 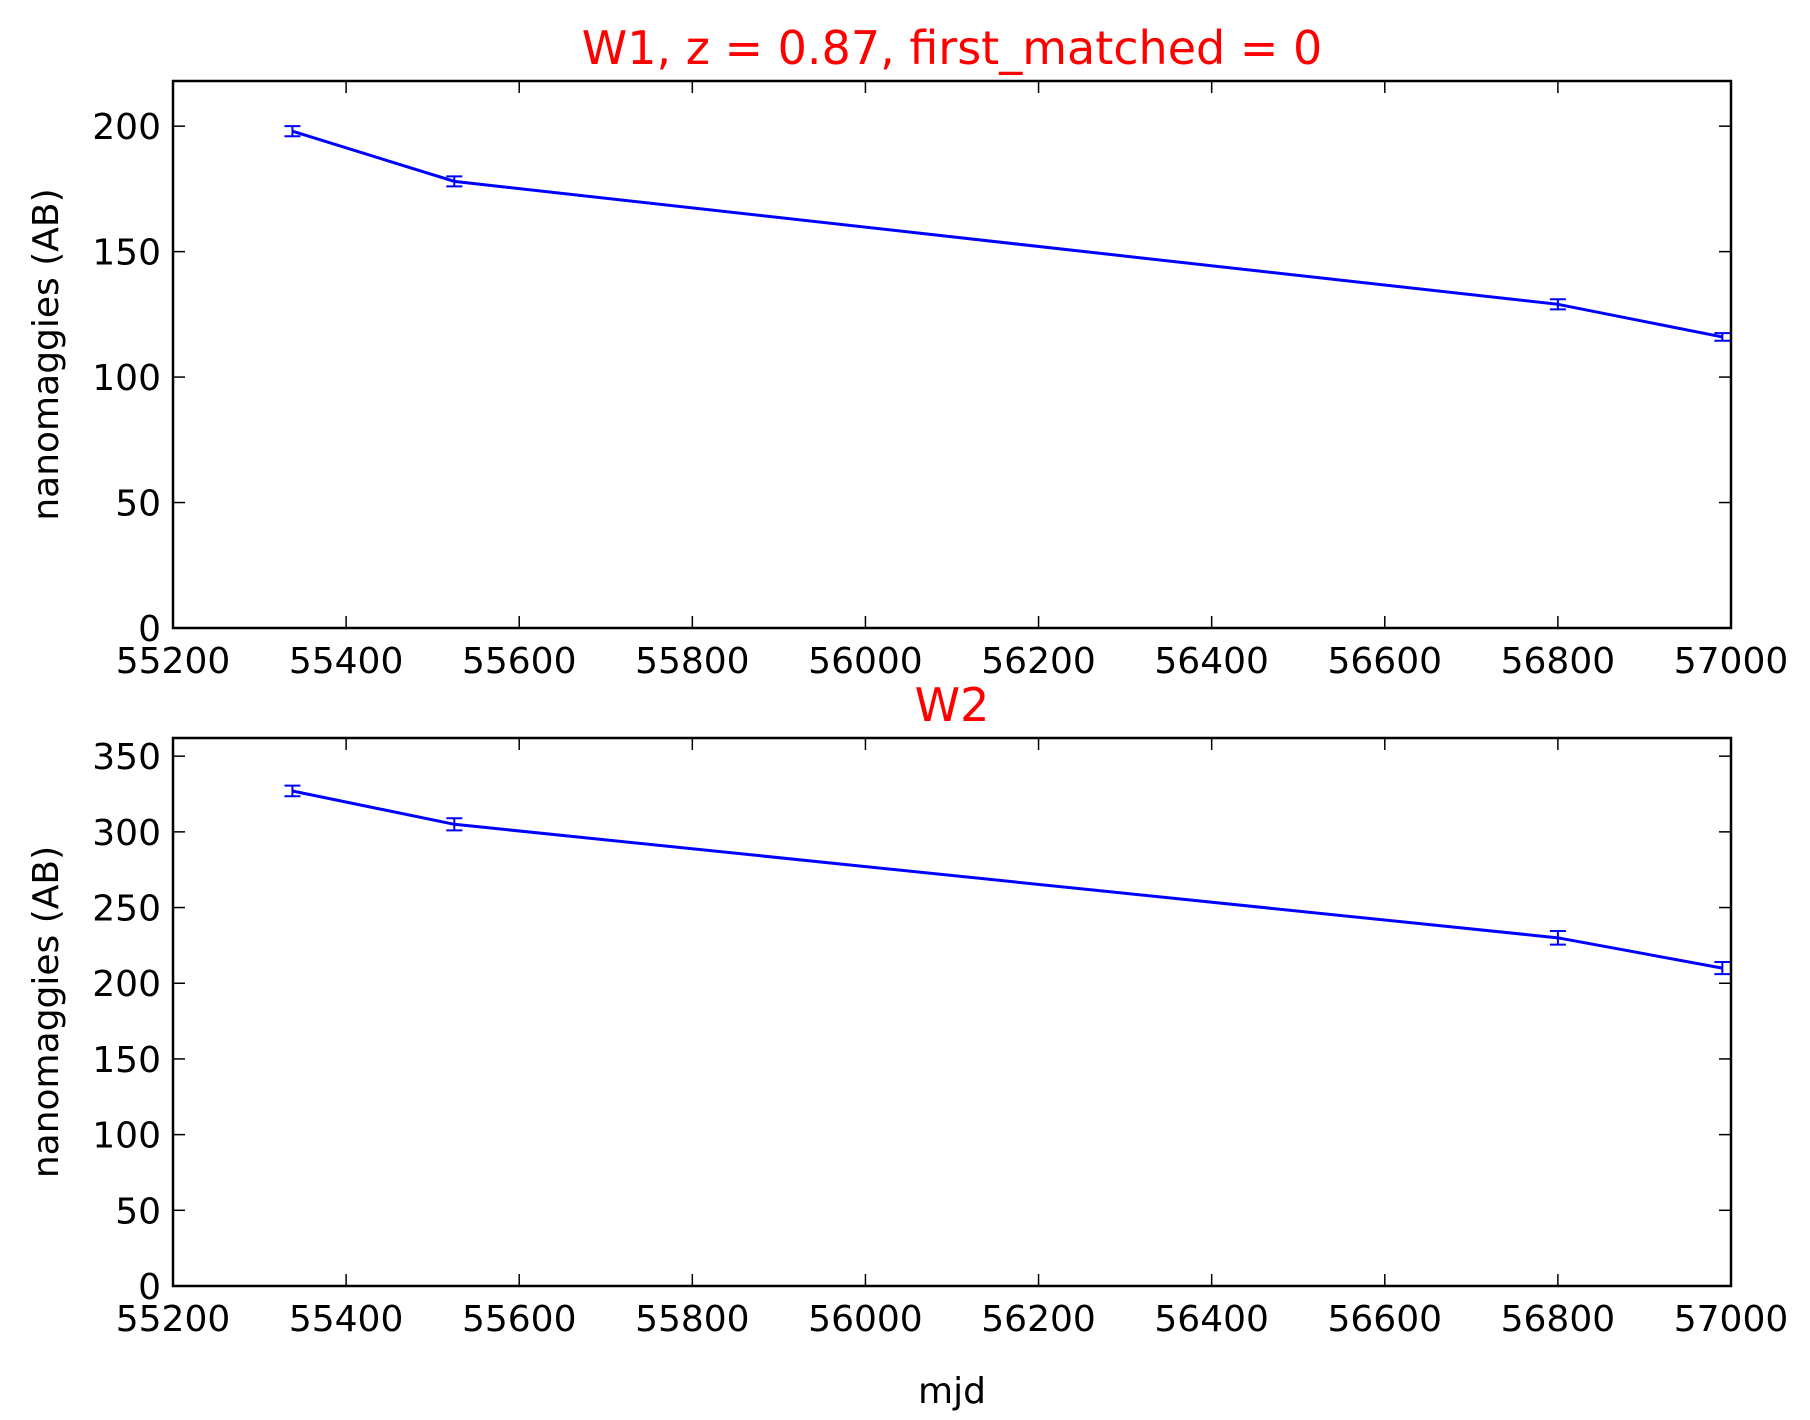 I want to click on y-tick-label: 250, so click(x=126, y=909).